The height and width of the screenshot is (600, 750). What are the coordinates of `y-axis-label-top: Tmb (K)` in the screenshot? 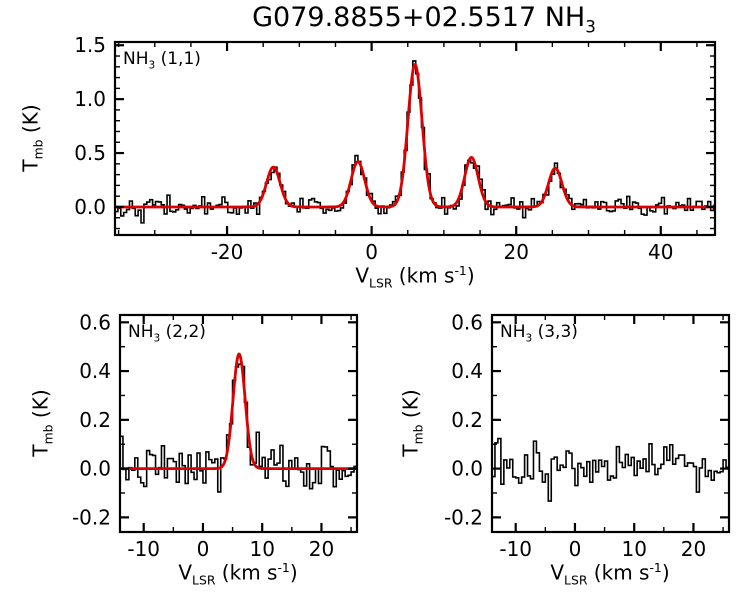 It's located at (32, 137).